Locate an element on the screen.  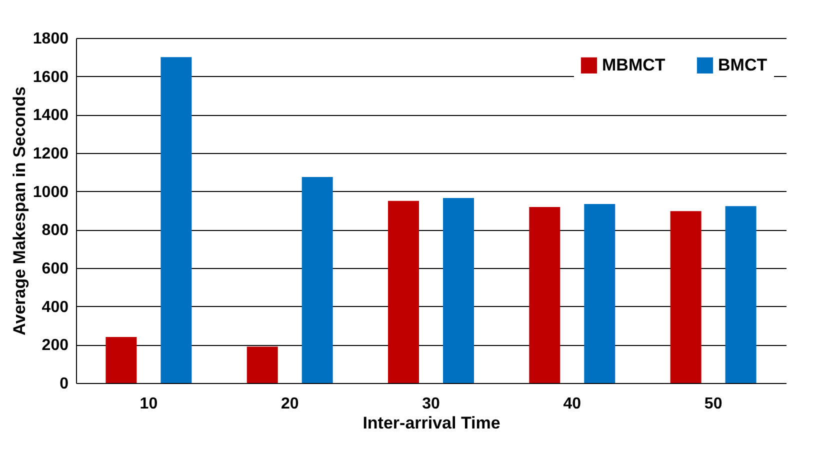
y-axis-title: Average Makespan in Seconds is located at coordinates (19, 211).